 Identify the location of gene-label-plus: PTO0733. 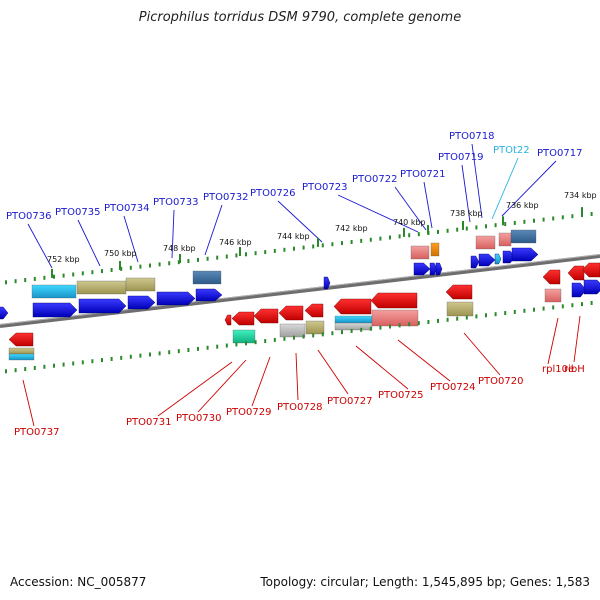
(175, 202).